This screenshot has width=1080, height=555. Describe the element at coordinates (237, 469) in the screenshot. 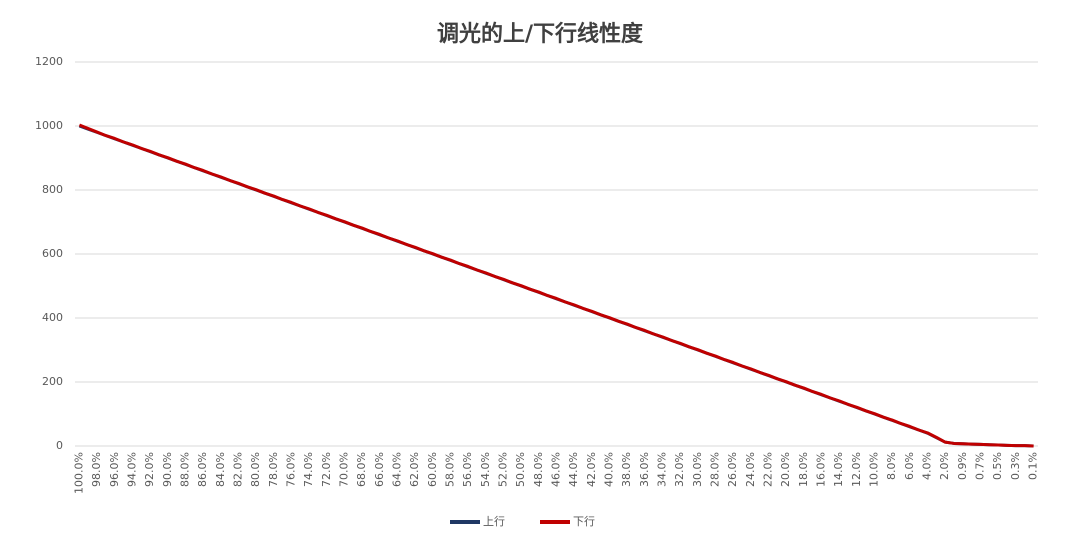

I see `x-tick-label: 82.0%` at that location.